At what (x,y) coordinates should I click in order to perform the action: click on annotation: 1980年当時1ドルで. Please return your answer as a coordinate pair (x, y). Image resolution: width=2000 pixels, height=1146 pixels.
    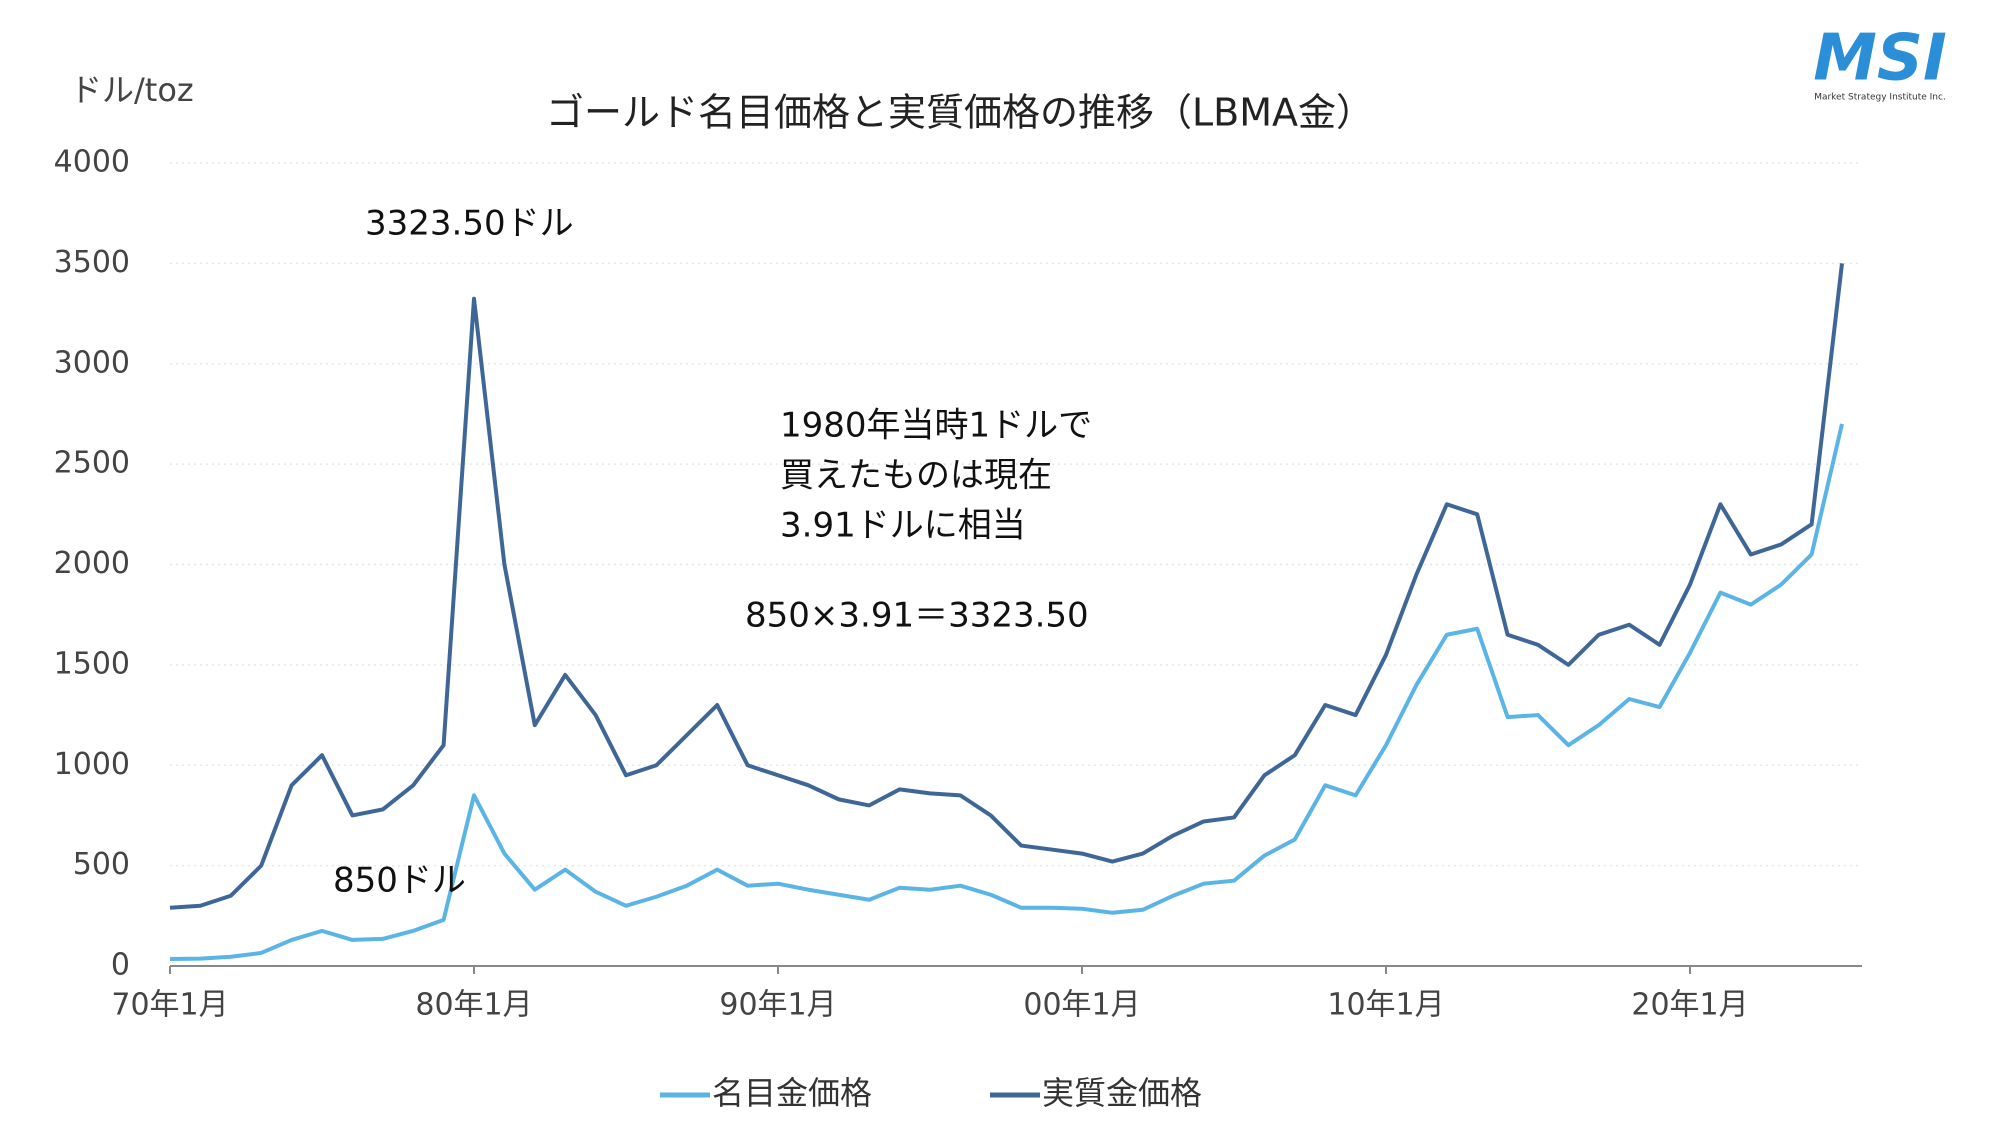
    Looking at the image, I should click on (936, 426).